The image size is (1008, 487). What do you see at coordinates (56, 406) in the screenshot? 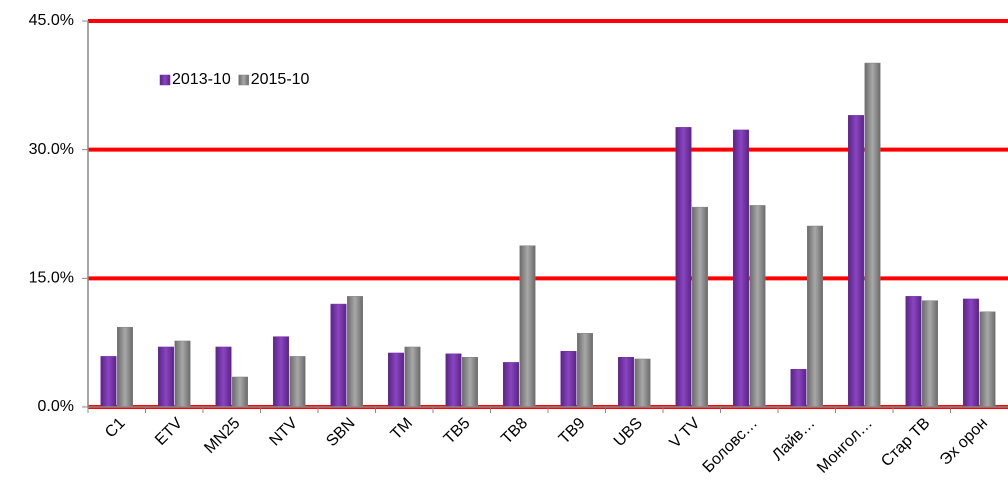
I see `y-tick-label: 0.0%` at bounding box center [56, 406].